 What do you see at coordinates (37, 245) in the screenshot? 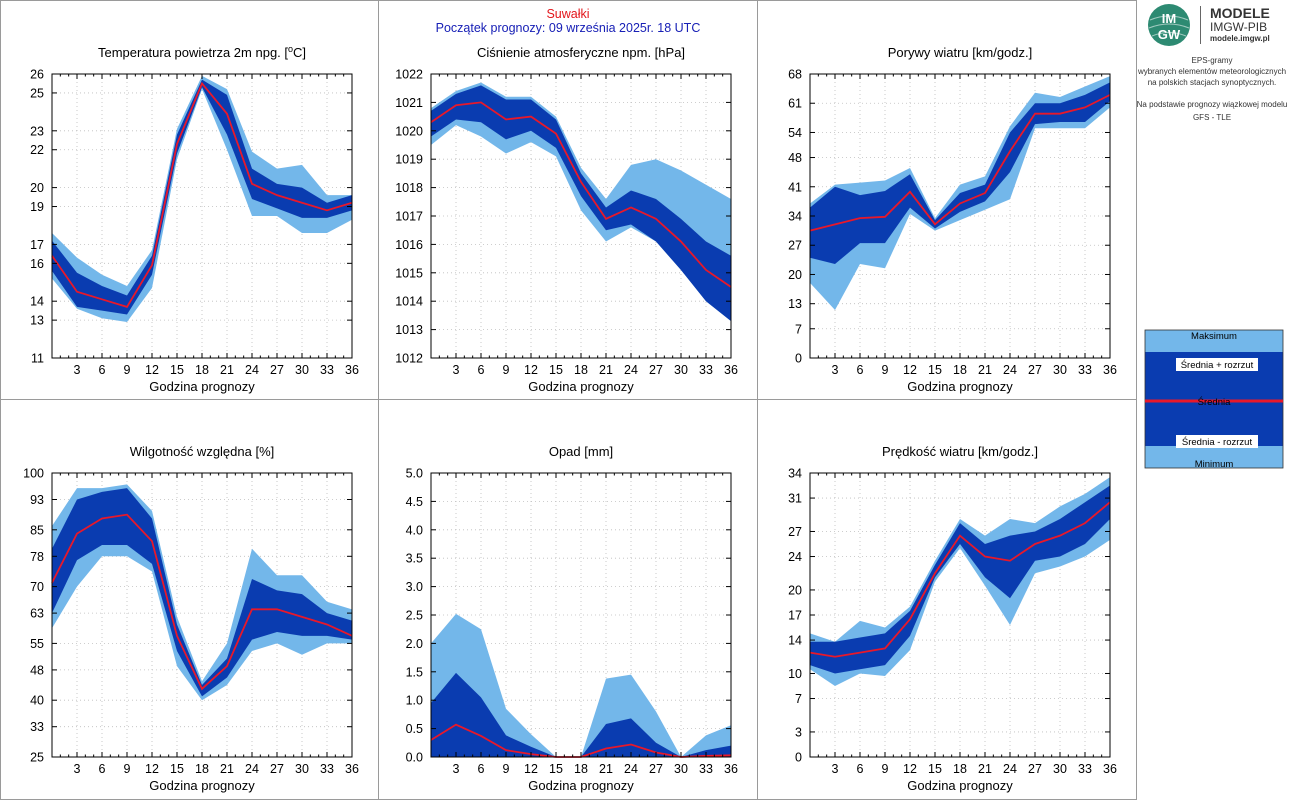
I see `y-tick-label: 17` at bounding box center [37, 245].